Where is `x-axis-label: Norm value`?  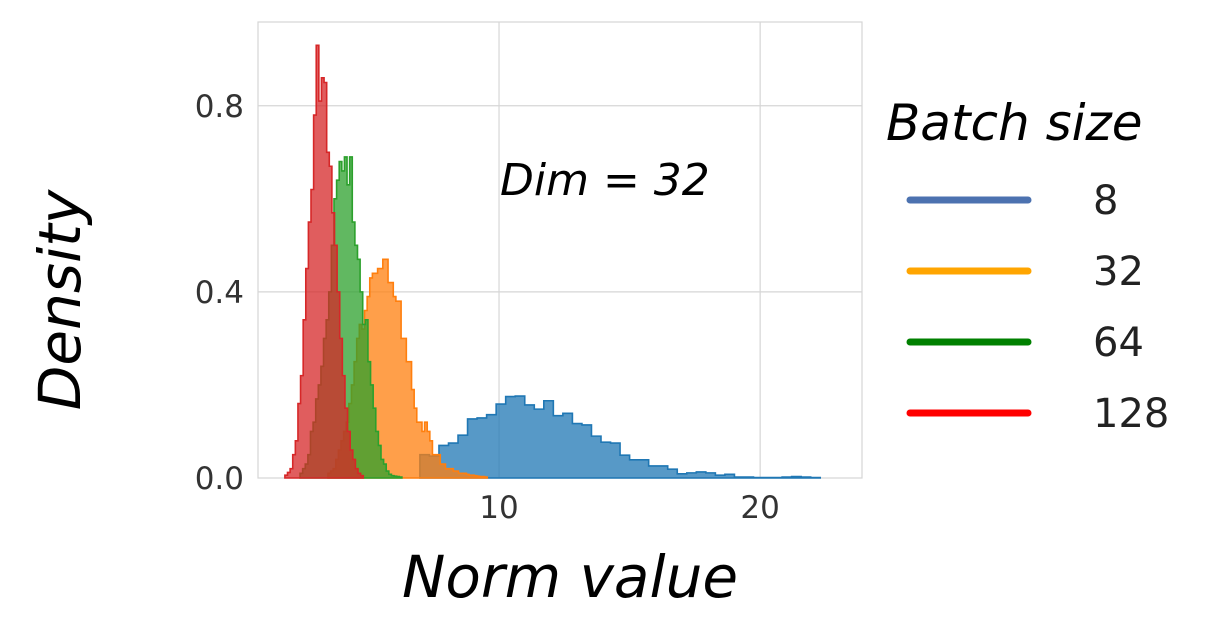
x-axis-label: Norm value is located at coordinates (570, 577).